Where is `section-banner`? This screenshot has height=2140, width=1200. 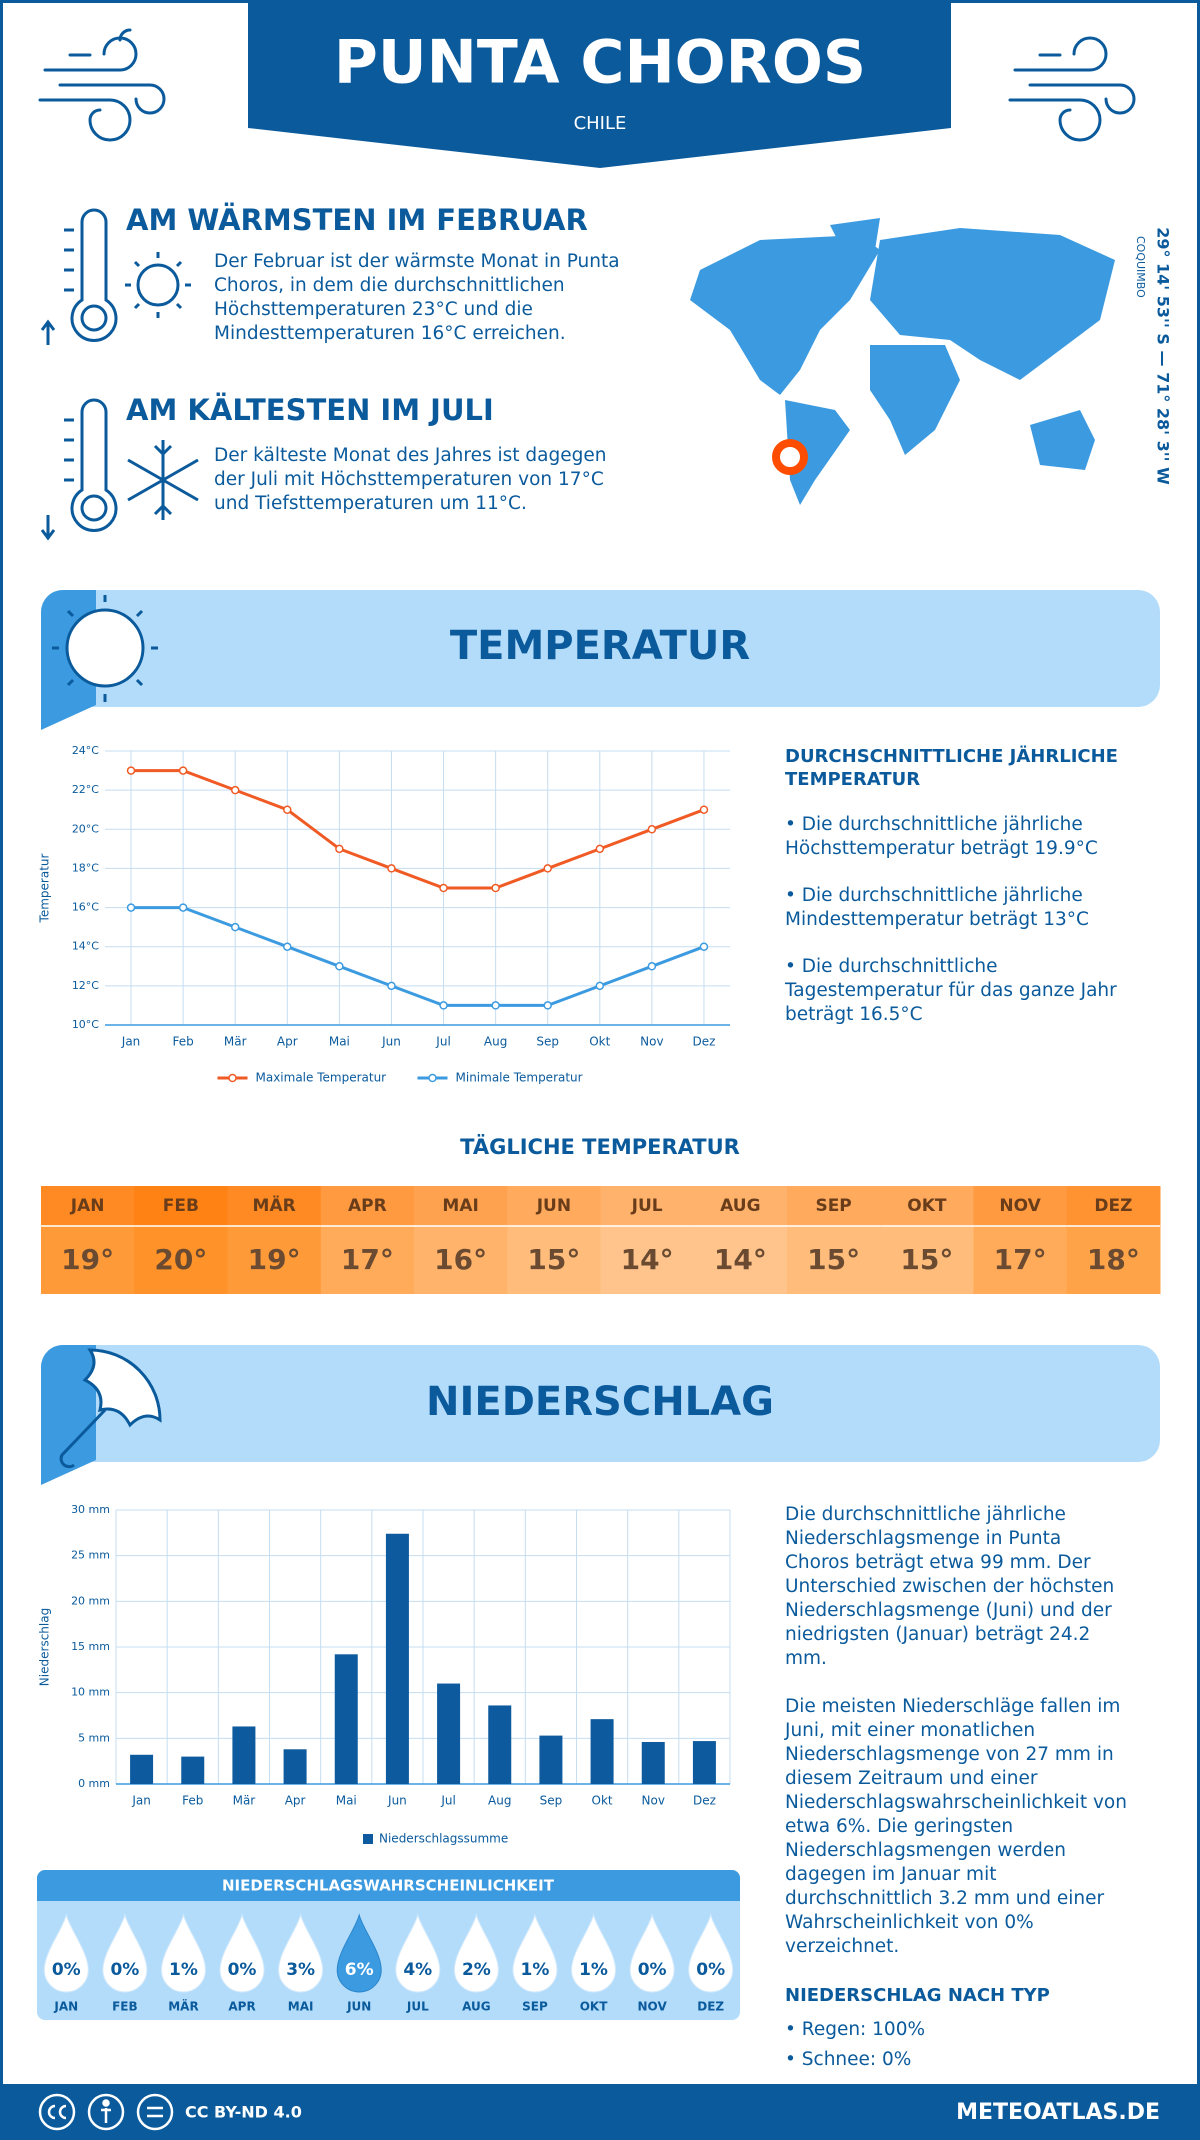
section-banner is located at coordinates (600, 648).